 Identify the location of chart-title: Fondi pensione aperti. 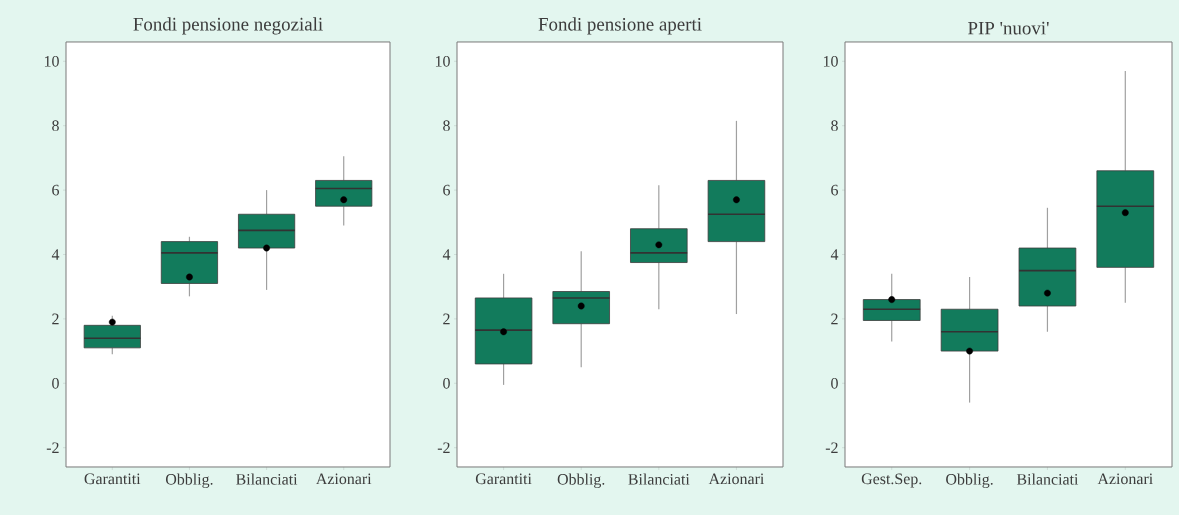
(620, 26).